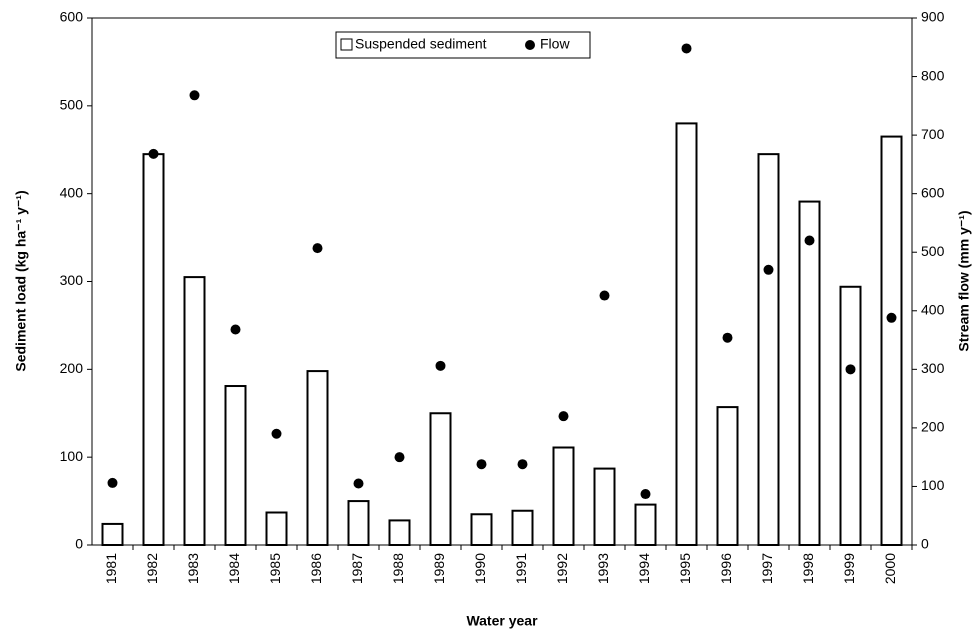 The image size is (976, 635). What do you see at coordinates (933, 75) in the screenshot?
I see `y2-tick-label: 800` at bounding box center [933, 75].